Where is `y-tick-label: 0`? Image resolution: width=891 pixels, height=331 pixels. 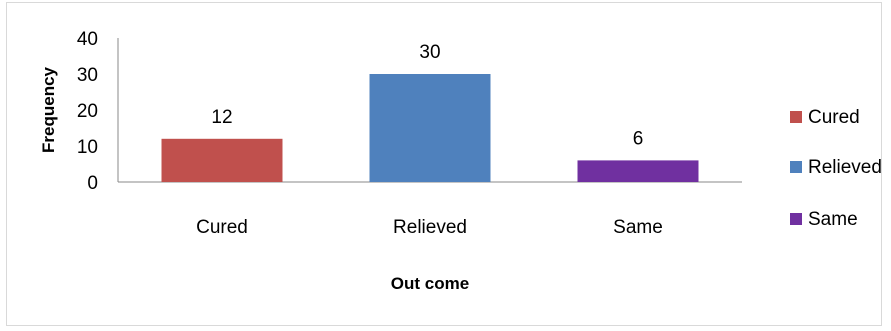 y-tick-label: 0 is located at coordinates (92, 183).